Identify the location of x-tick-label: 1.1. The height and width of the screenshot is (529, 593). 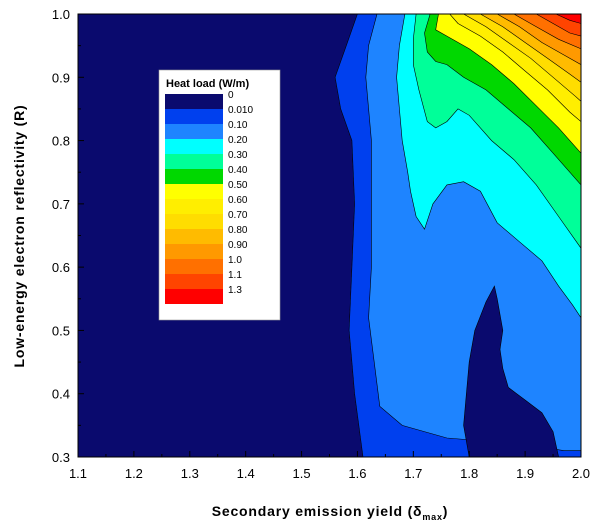
(78, 473).